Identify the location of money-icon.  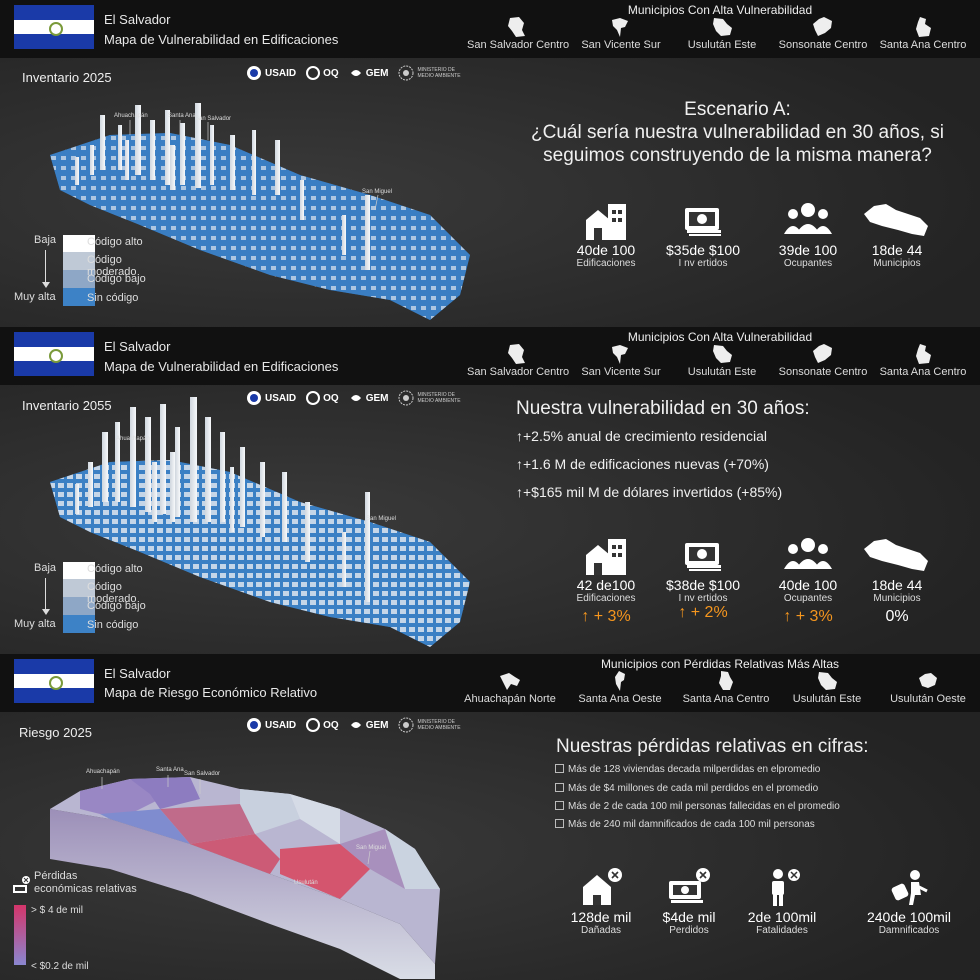
(703, 222).